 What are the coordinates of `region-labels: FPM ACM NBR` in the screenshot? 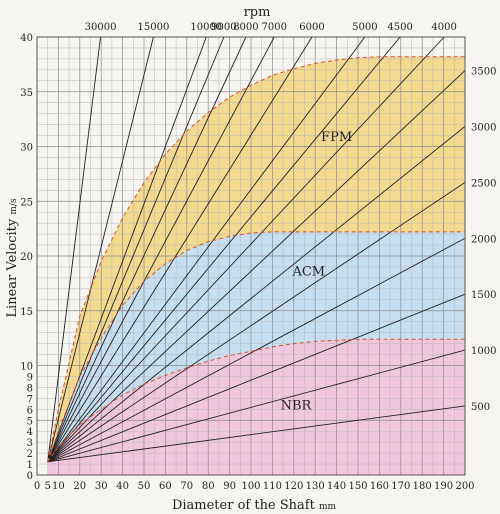 It's located at (317, 271).